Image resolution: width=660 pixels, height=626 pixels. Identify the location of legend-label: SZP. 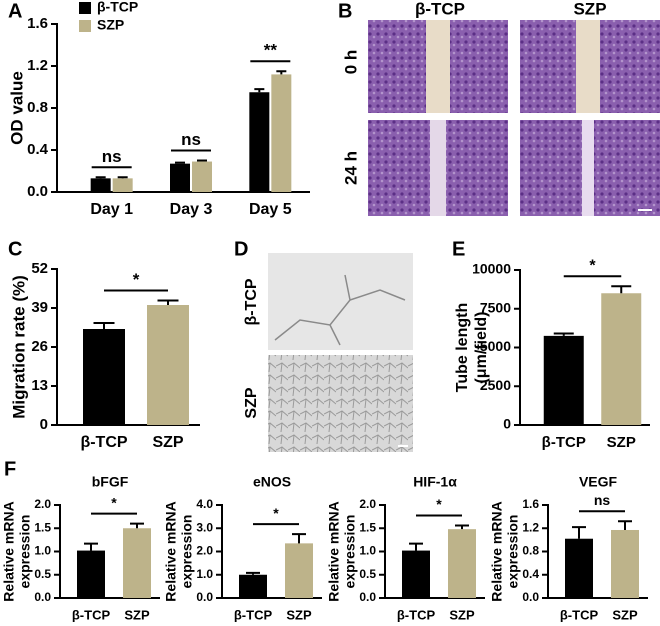
(110, 25).